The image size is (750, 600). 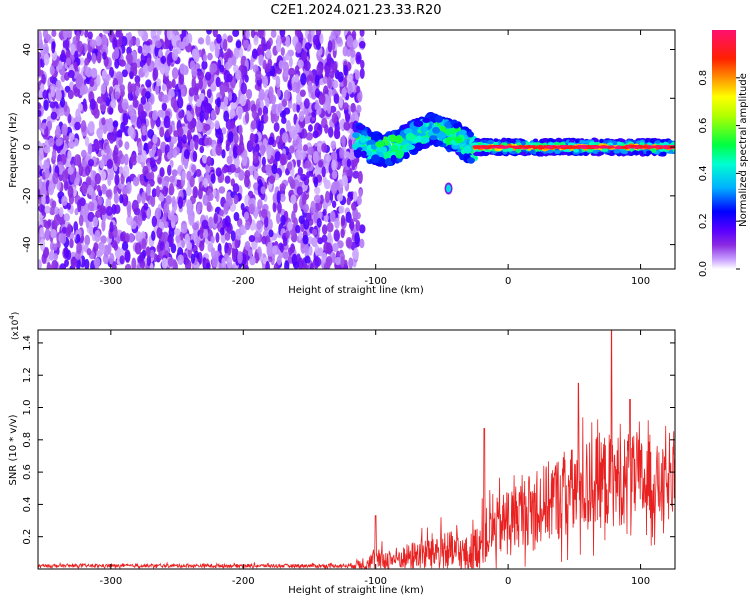 What do you see at coordinates (703, 269) in the screenshot?
I see `colorbar-tick-label: 0.0` at bounding box center [703, 269].